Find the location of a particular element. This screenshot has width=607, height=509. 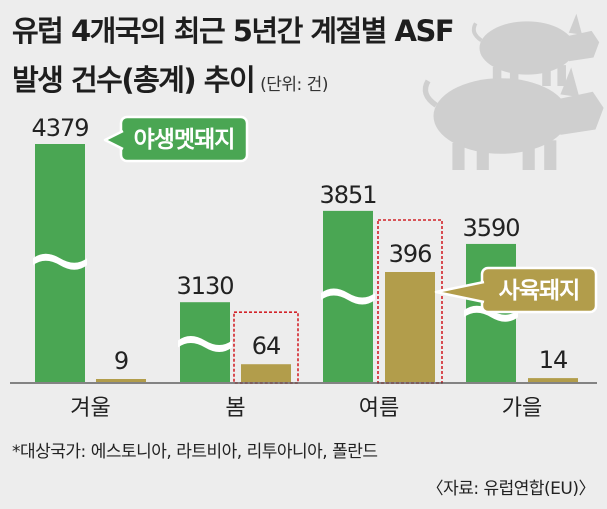

chart-title-line1: 유럽 4개국의 최근 5년간 계절별 ASF is located at coordinates (233, 31).